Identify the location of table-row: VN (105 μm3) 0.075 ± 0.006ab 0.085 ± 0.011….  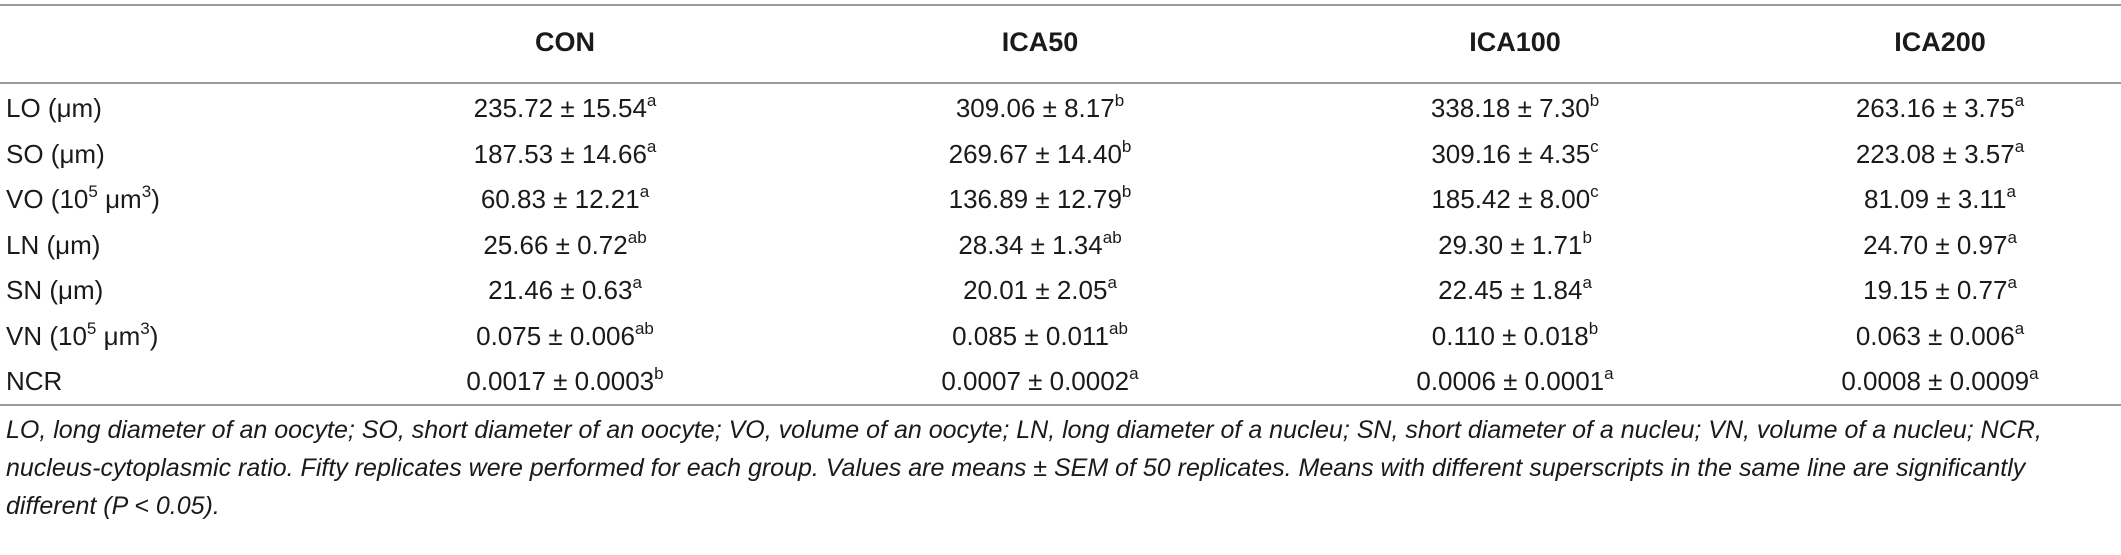
(1060, 336).